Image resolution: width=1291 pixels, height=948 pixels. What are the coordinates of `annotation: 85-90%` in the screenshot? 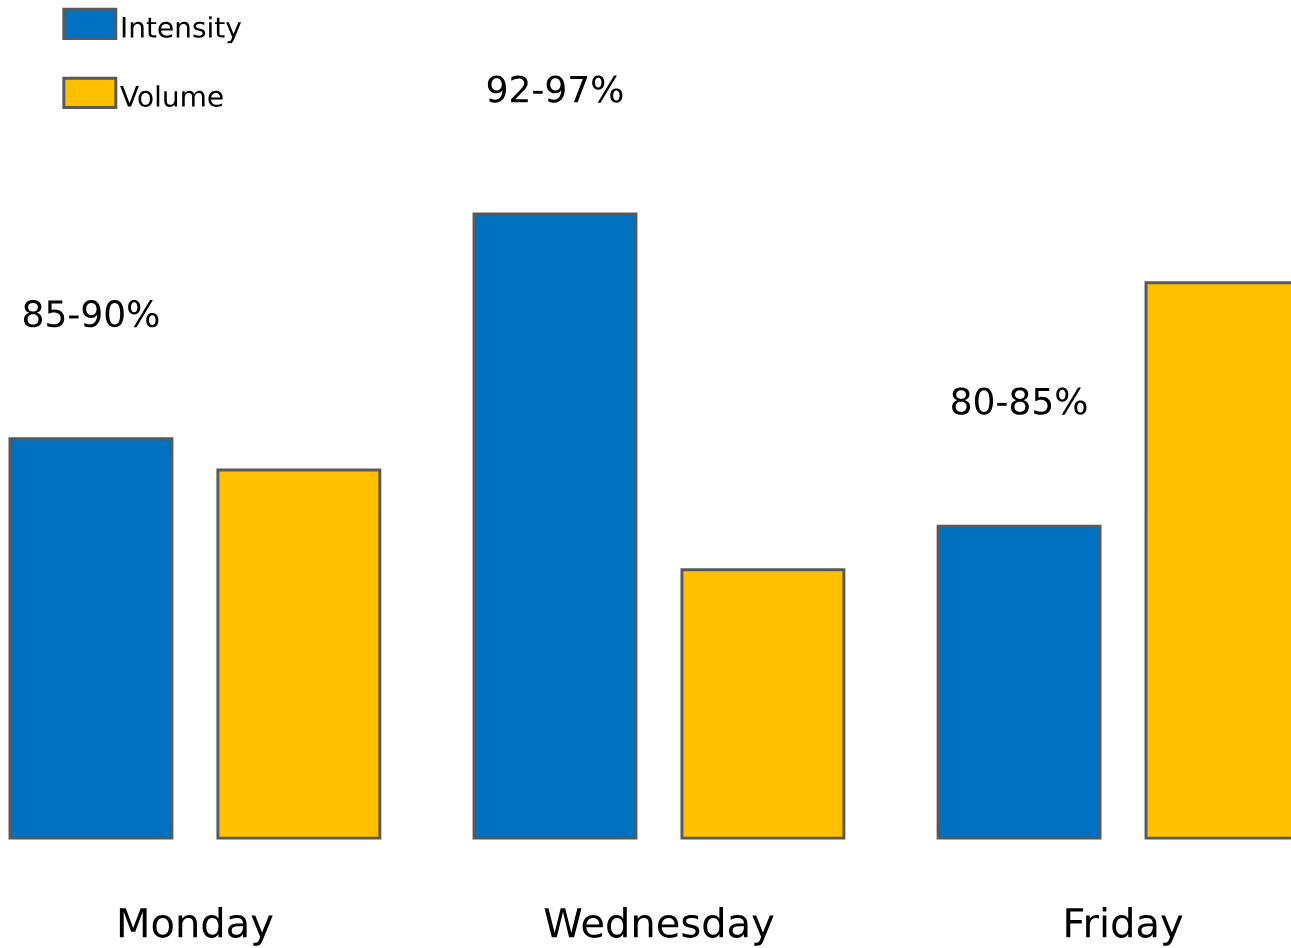 It's located at (91, 314).